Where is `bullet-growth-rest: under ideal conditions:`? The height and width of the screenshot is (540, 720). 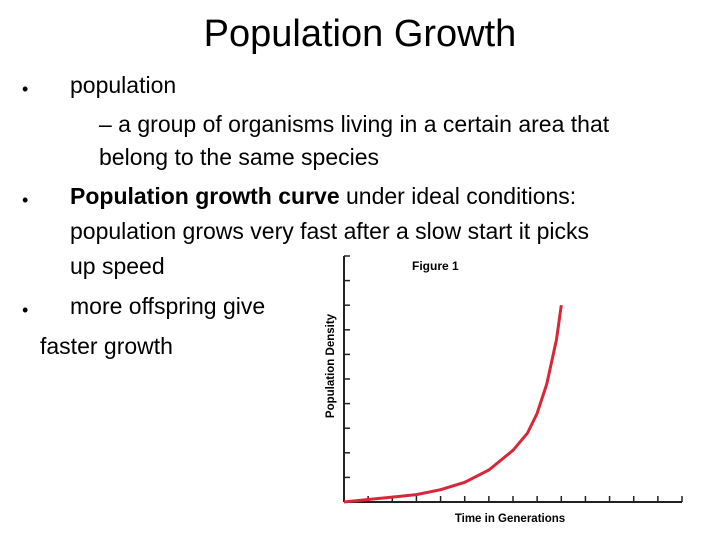 bullet-growth-rest: under ideal conditions: is located at coordinates (458, 196).